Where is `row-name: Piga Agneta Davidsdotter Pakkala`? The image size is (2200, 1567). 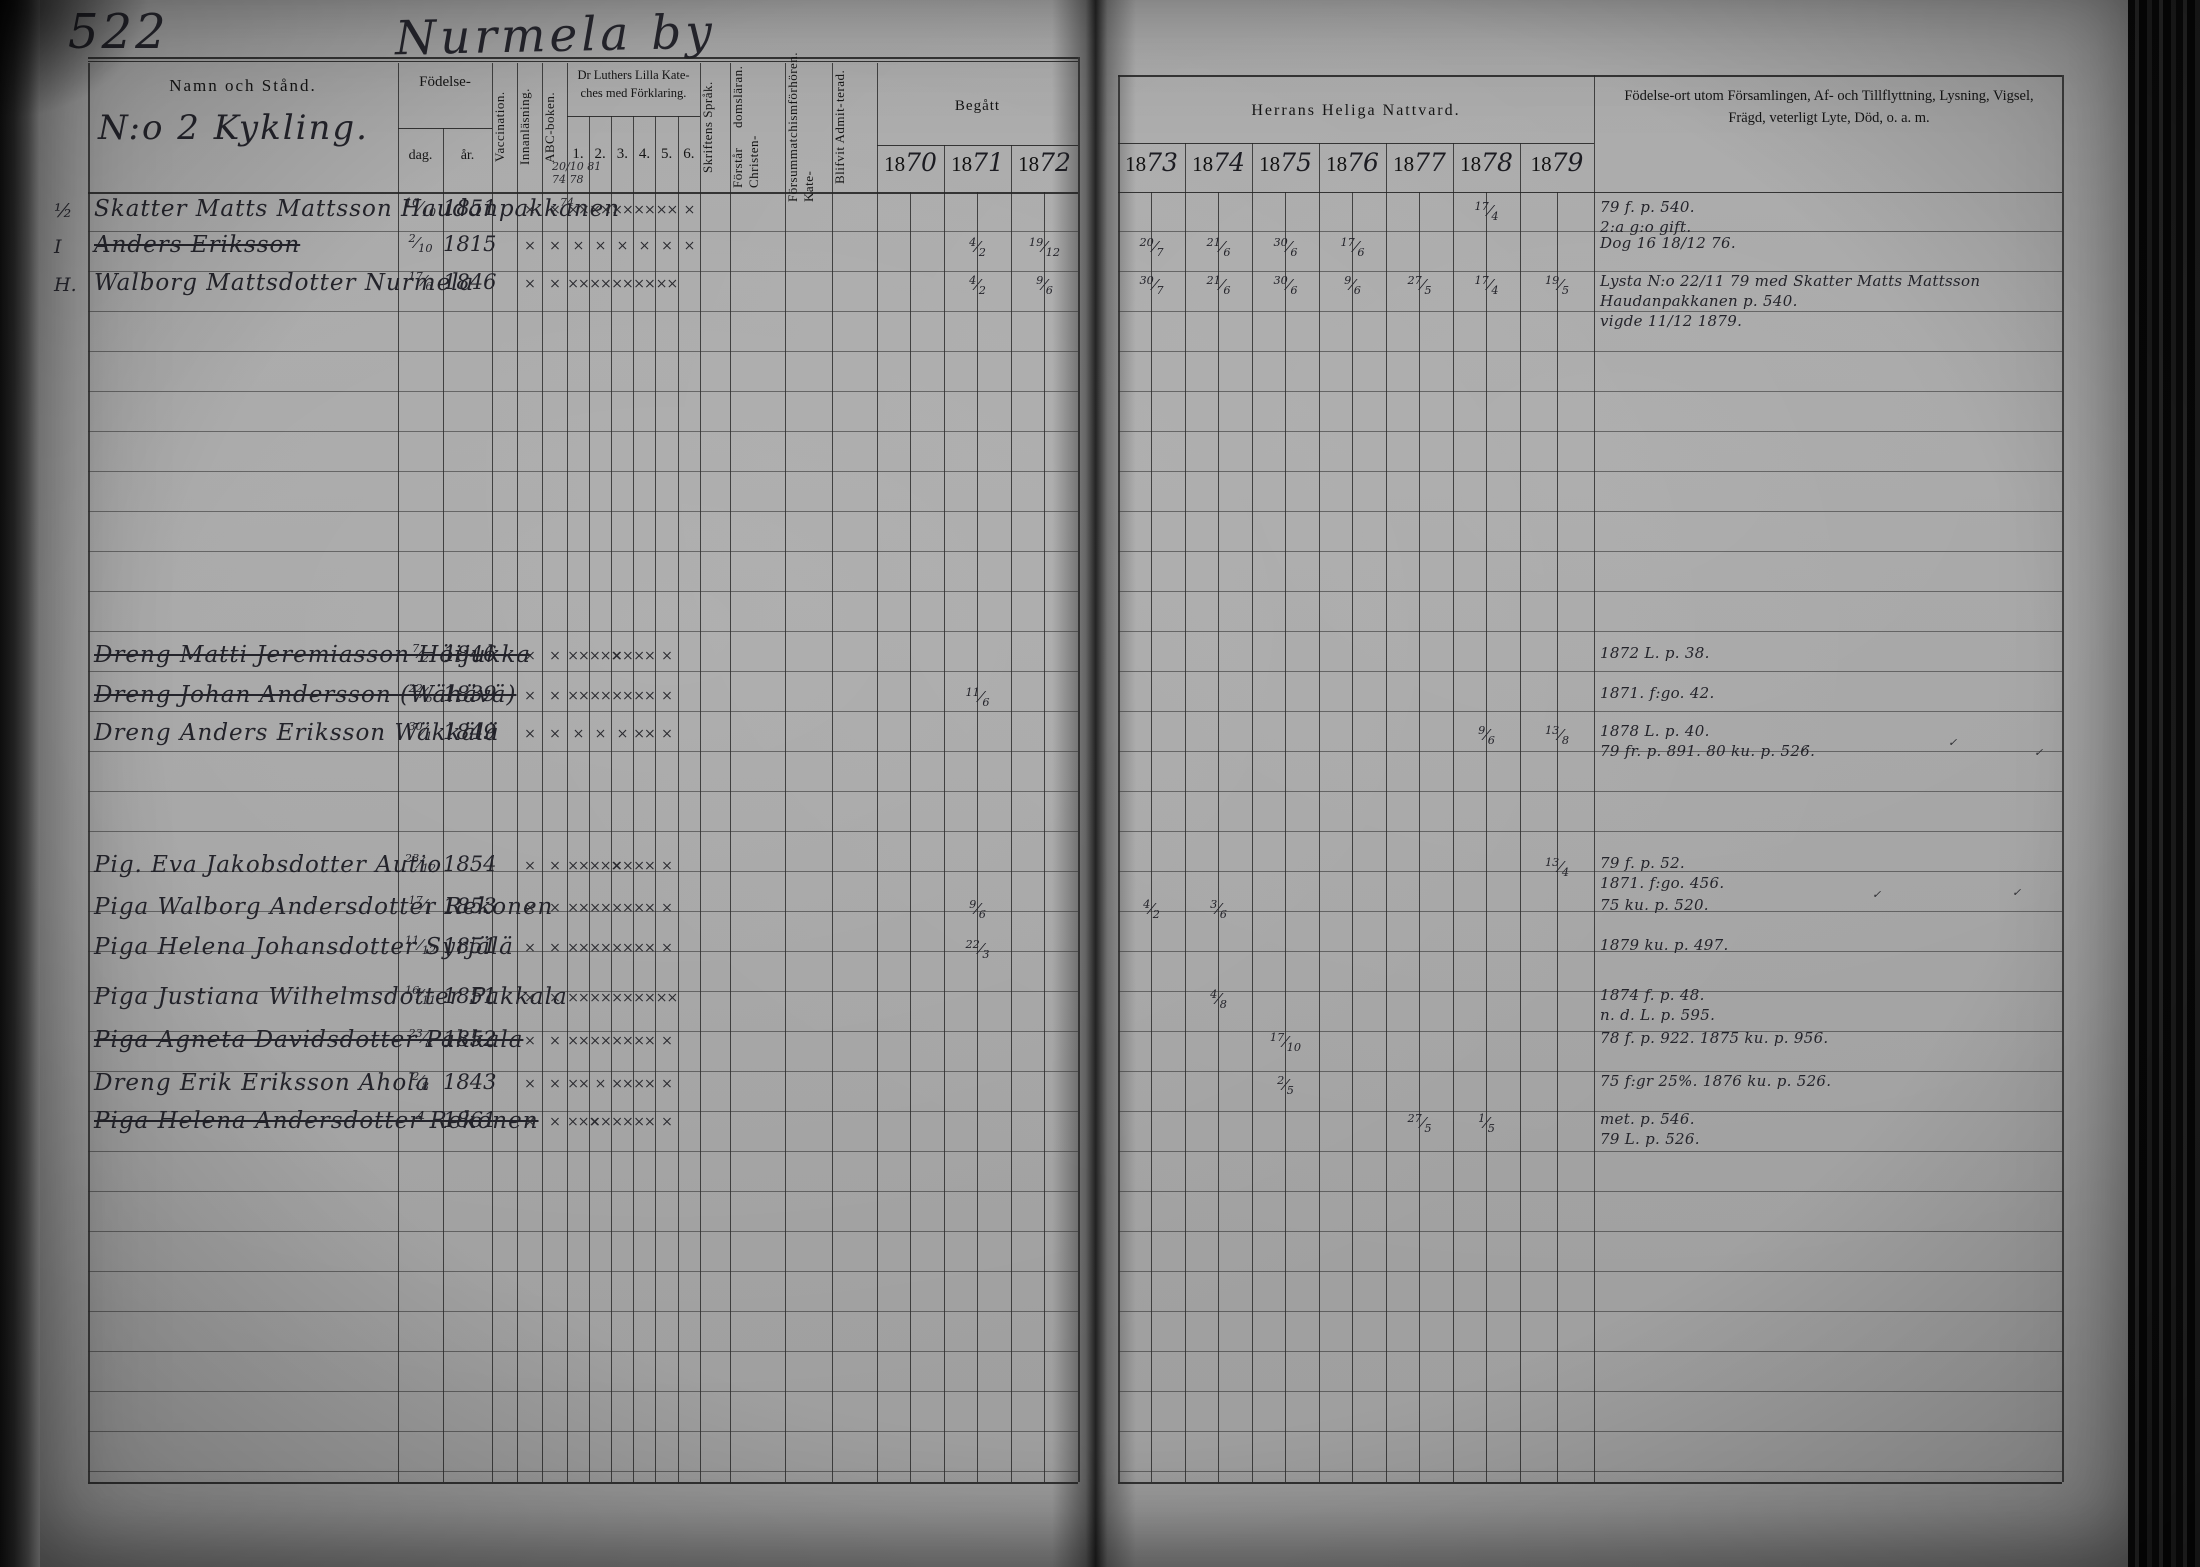 row-name: Piga Agneta Davidsdotter Pakkala is located at coordinates (309, 1040).